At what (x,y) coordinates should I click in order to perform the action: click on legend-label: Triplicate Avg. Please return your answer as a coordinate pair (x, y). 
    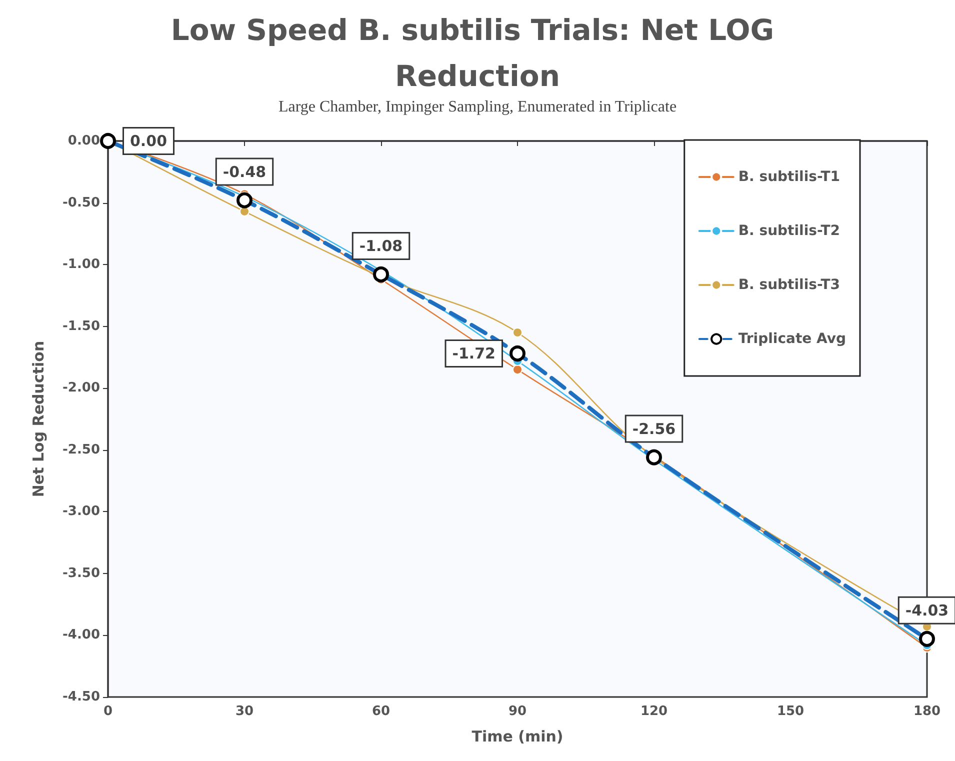
    Looking at the image, I should click on (792, 339).